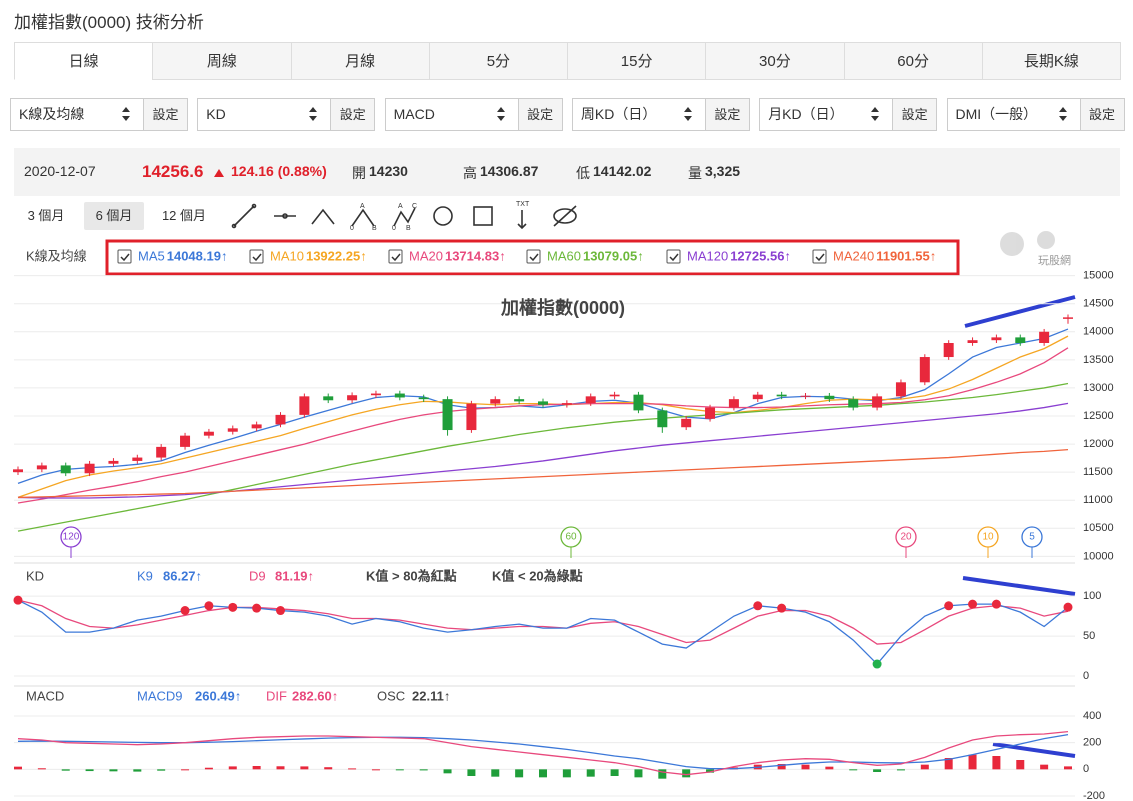 This screenshot has width=1133, height=801. Describe the element at coordinates (470, 173) in the screenshot. I see `quote-high-label: 高` at that location.